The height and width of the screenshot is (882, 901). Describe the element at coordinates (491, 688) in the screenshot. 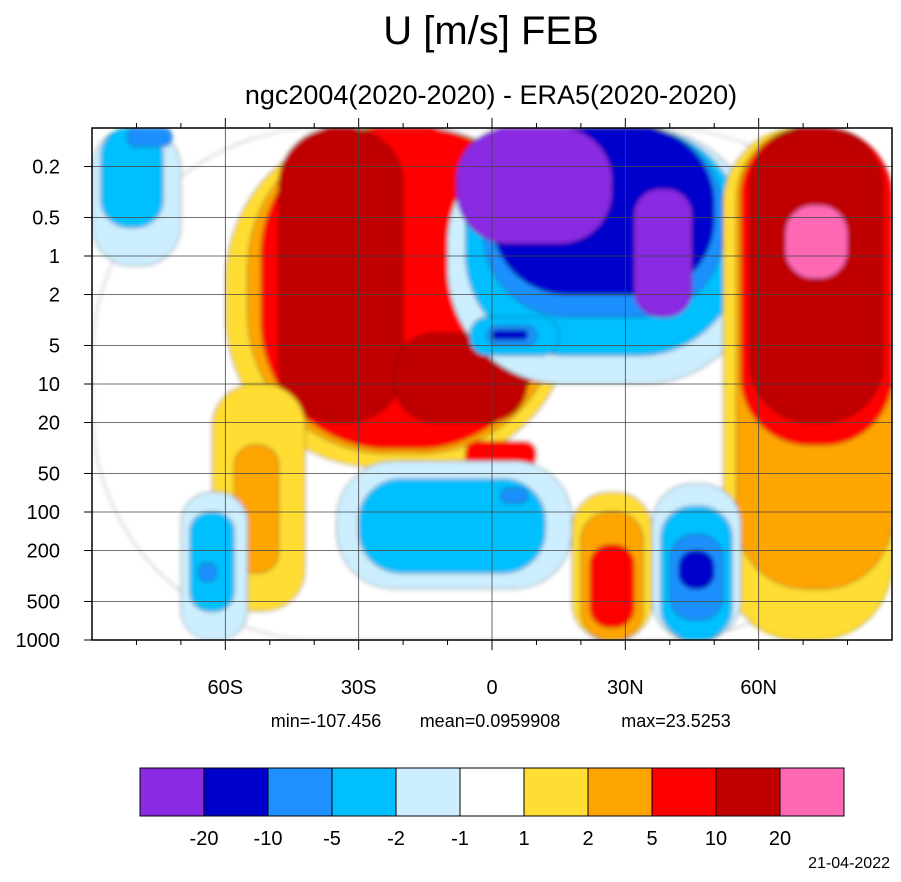

I see `x-tick-label: 0` at that location.